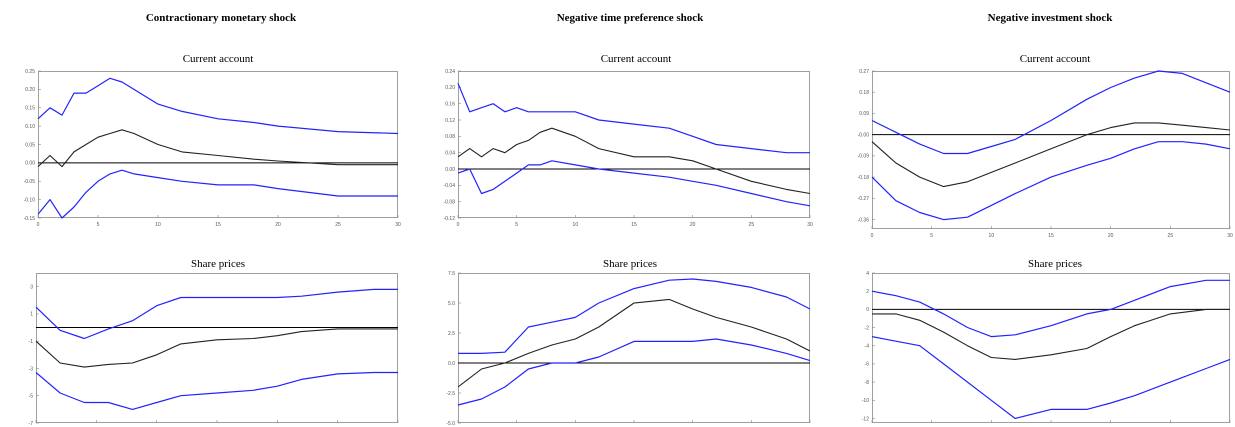  I want to click on y-tick-label: -1, so click(31, 342).